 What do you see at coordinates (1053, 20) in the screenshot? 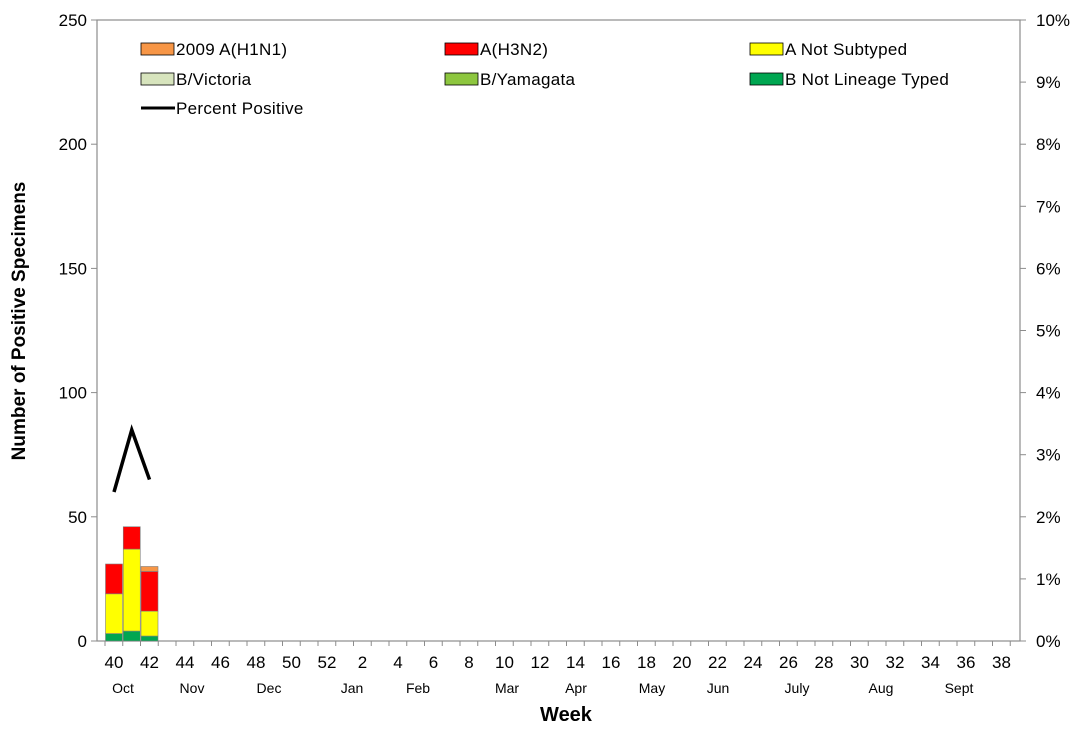
I see `y2-tick-label: 10%` at bounding box center [1053, 20].